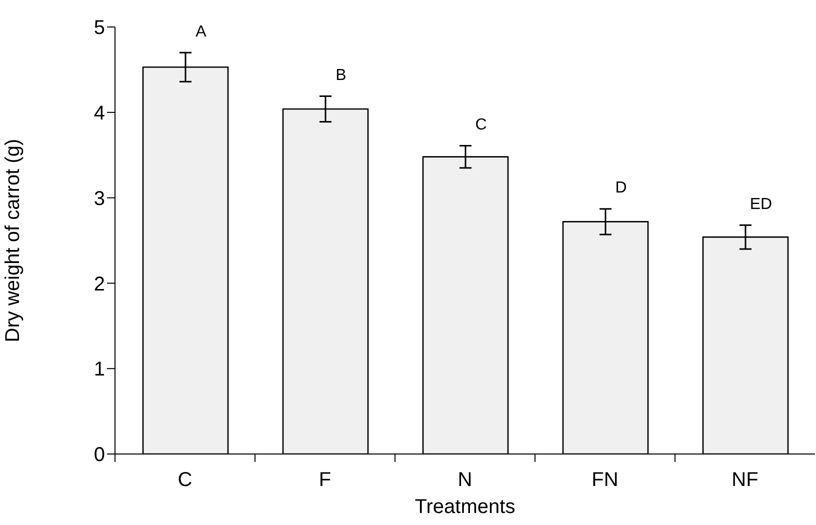 The height and width of the screenshot is (525, 816). Describe the element at coordinates (481, 125) in the screenshot. I see `annotation: C` at that location.